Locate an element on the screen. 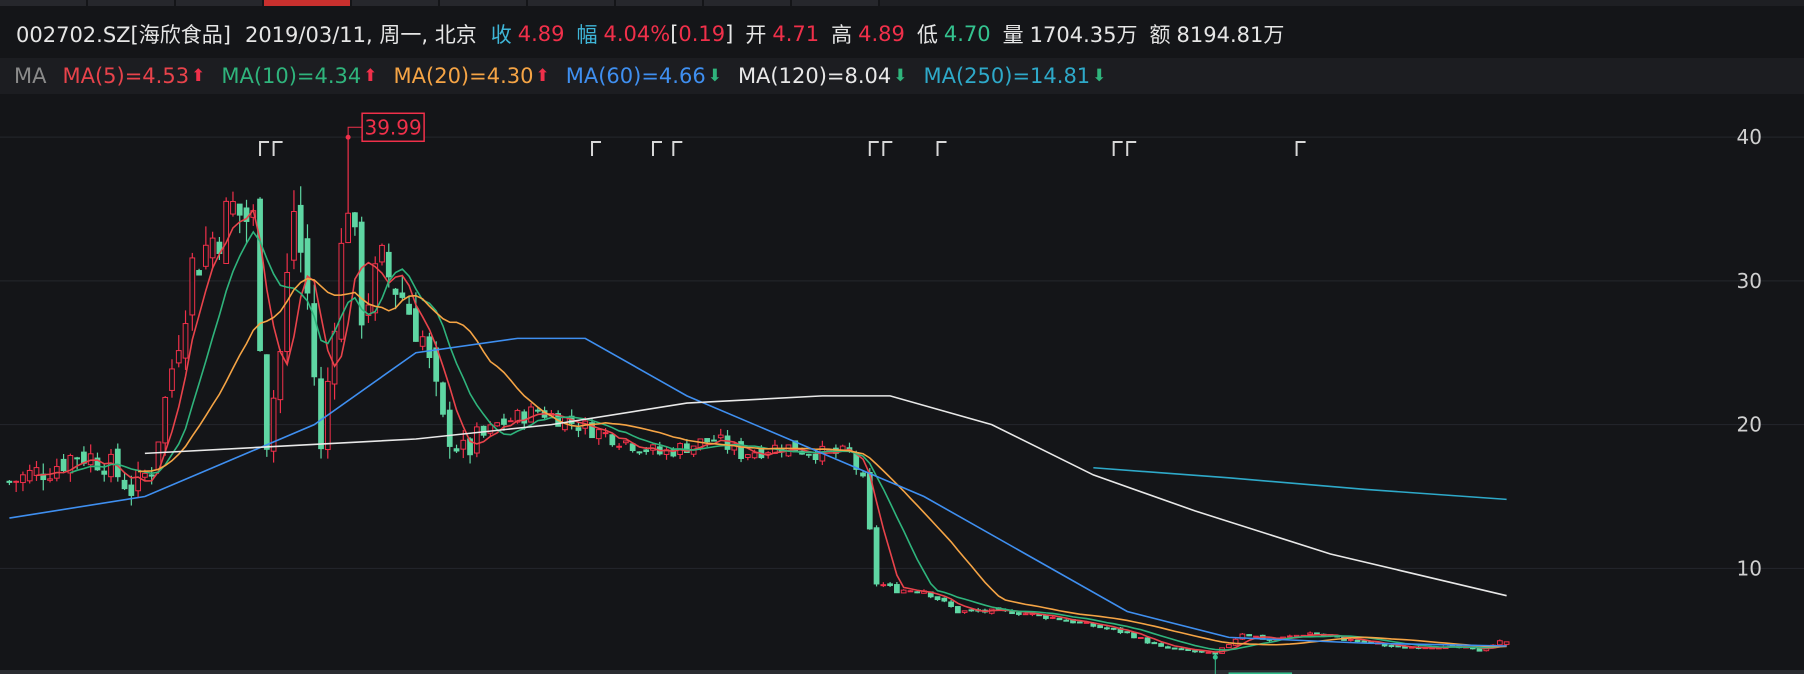  close-label: 收 is located at coordinates (501, 35).